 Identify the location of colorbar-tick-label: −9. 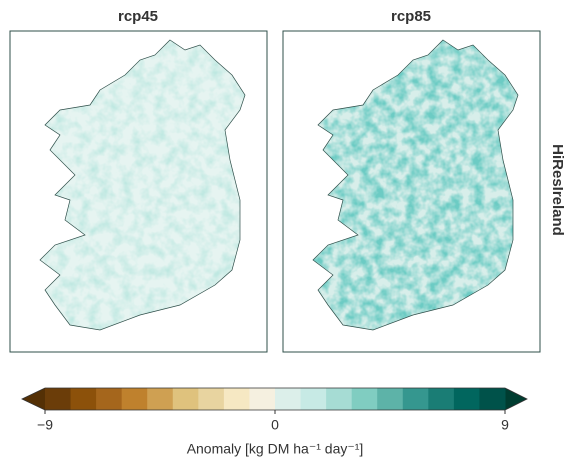
(45, 425).